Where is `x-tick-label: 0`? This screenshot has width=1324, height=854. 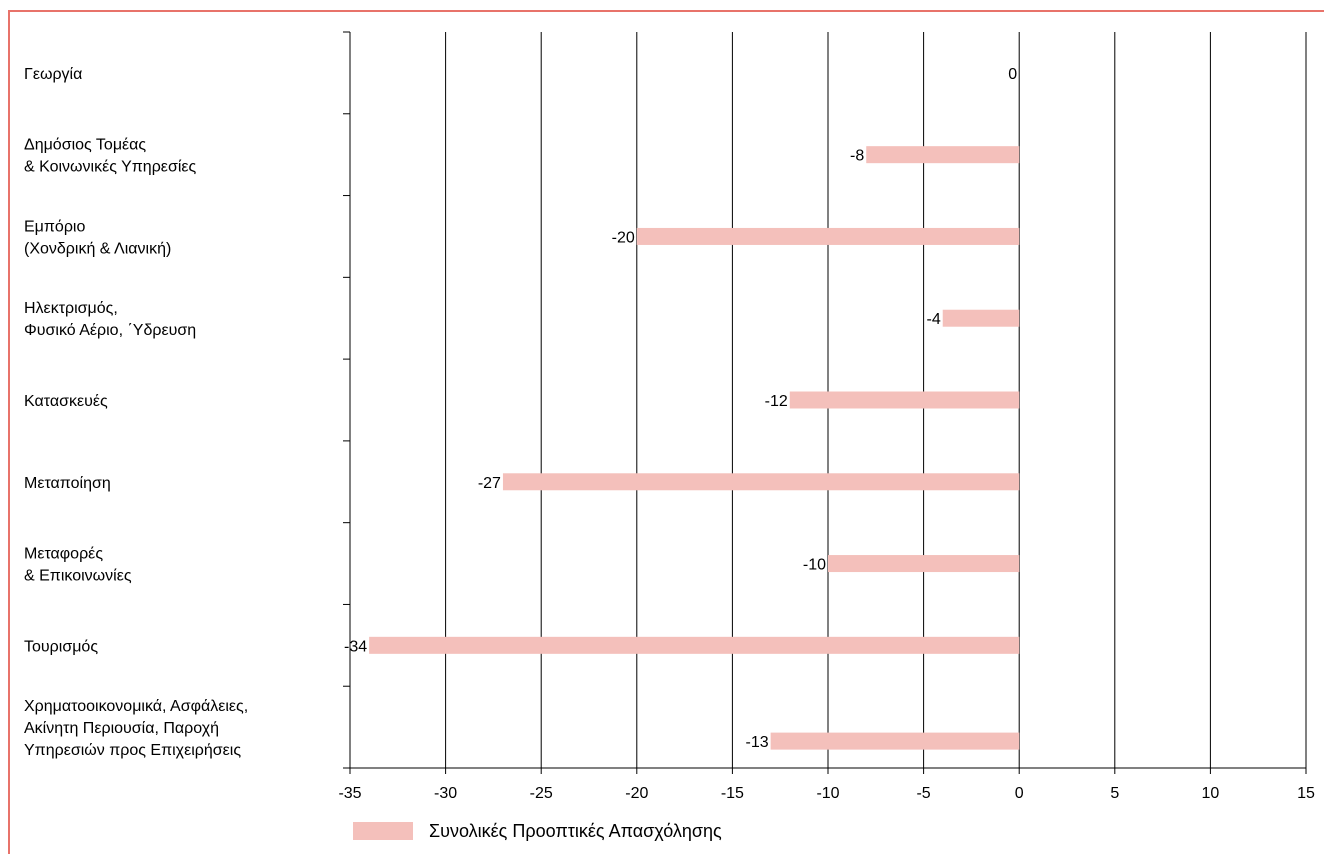 x-tick-label: 0 is located at coordinates (1019, 793).